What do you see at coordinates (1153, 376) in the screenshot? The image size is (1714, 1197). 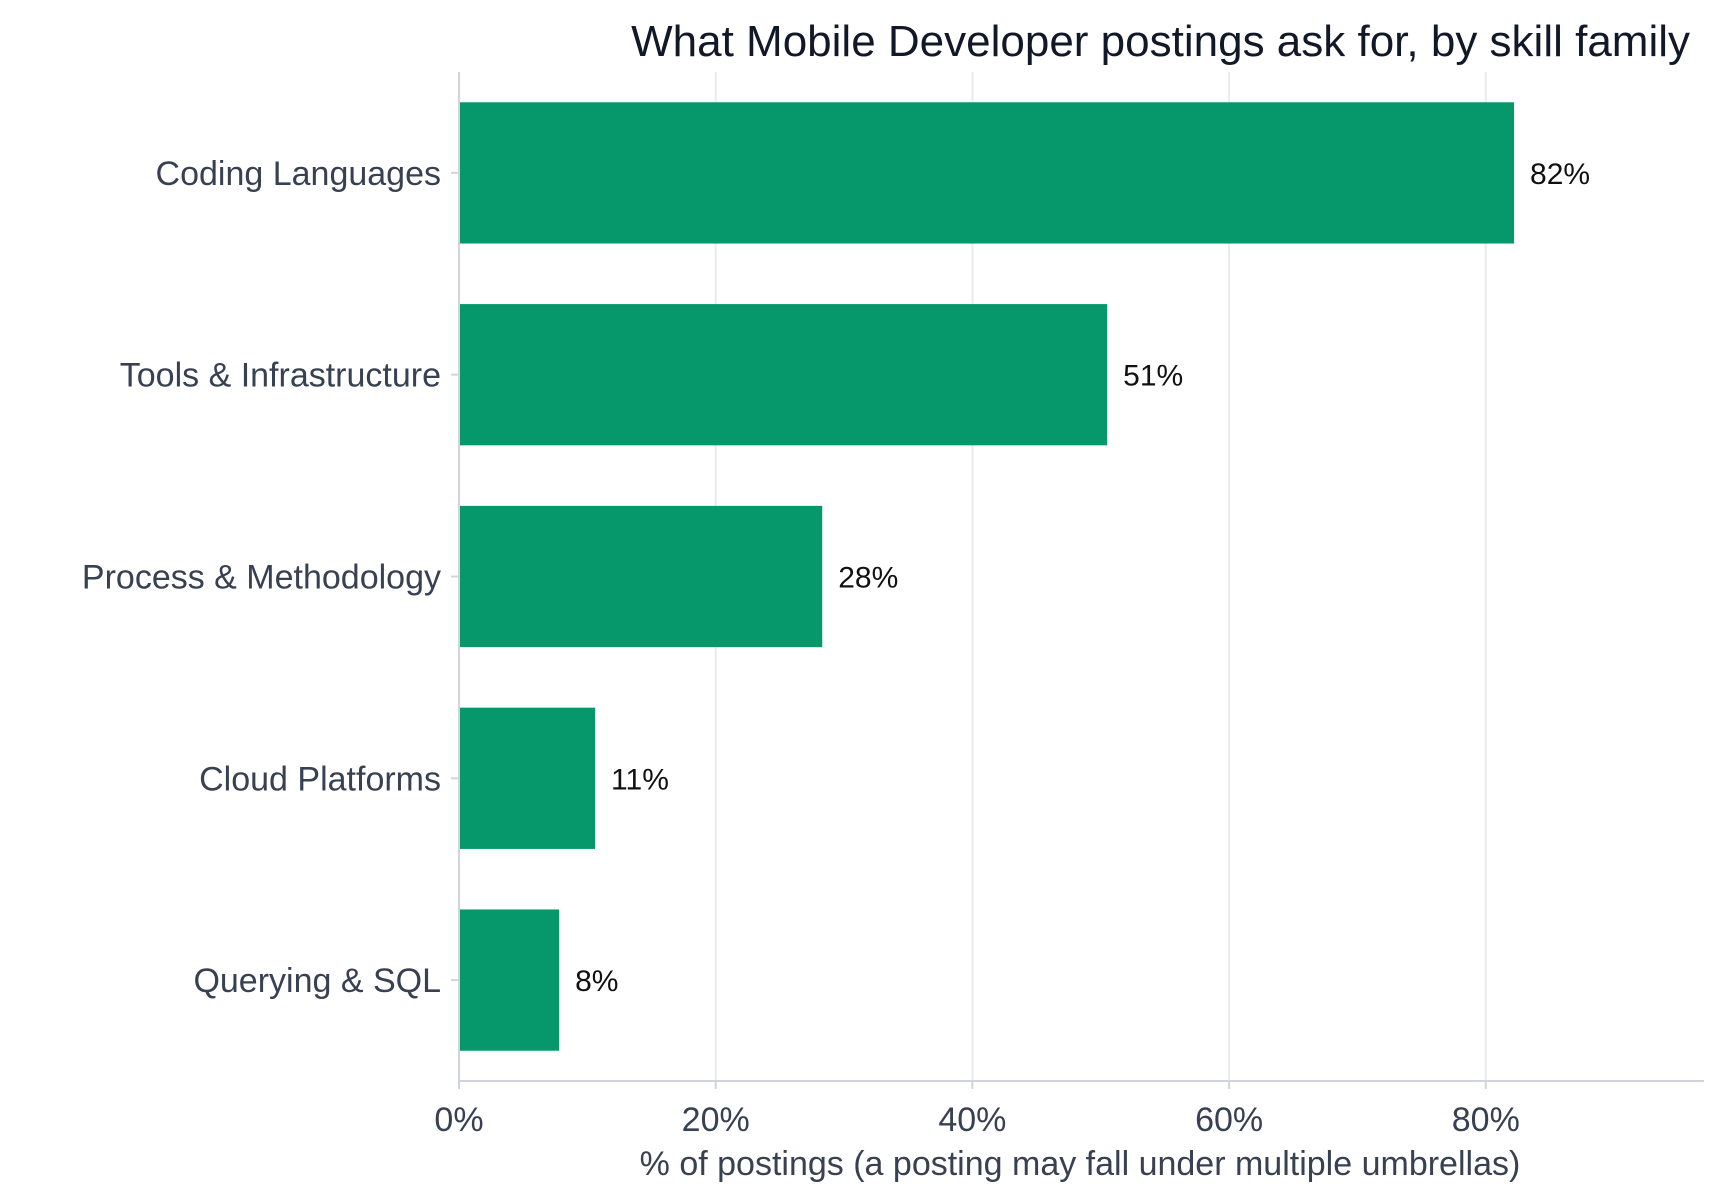 I see `data-label: 51%` at bounding box center [1153, 376].